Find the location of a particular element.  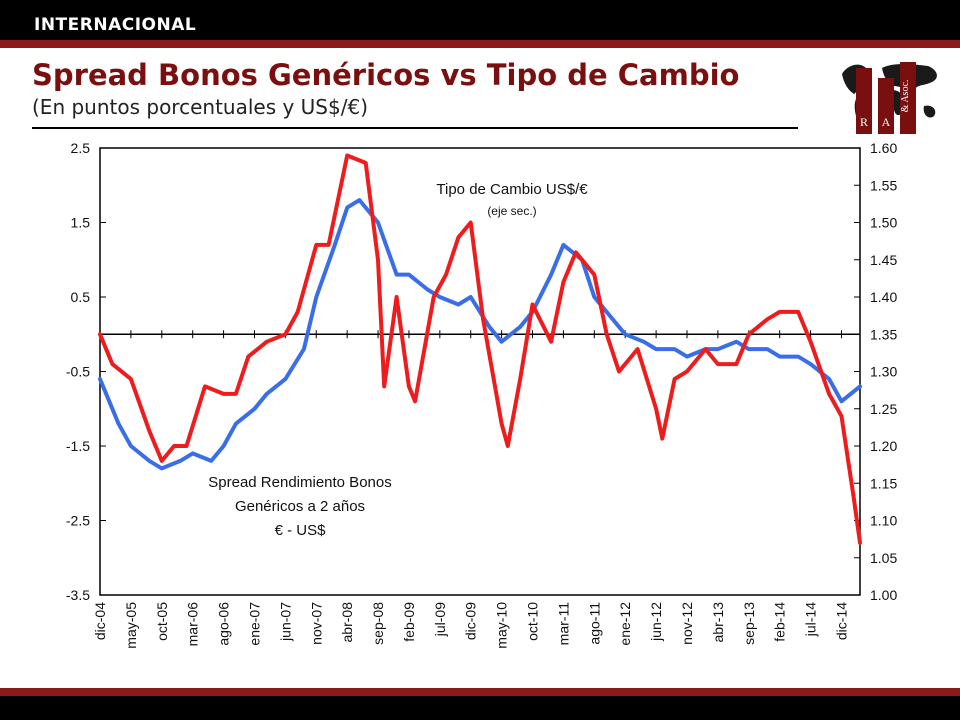

x-axis-tick-label: jul-09 is located at coordinates (440, 619).